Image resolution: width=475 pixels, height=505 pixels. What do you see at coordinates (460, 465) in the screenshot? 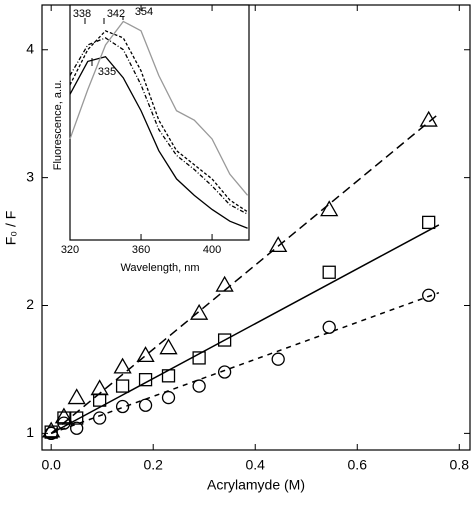
I see `x-tick-label: 0.8` at bounding box center [460, 465].